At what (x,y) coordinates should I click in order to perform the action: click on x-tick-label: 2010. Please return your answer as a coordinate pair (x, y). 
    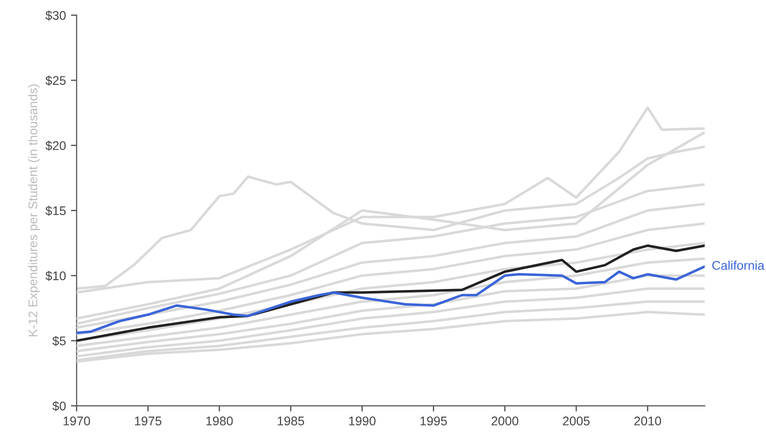
    Looking at the image, I should click on (648, 421).